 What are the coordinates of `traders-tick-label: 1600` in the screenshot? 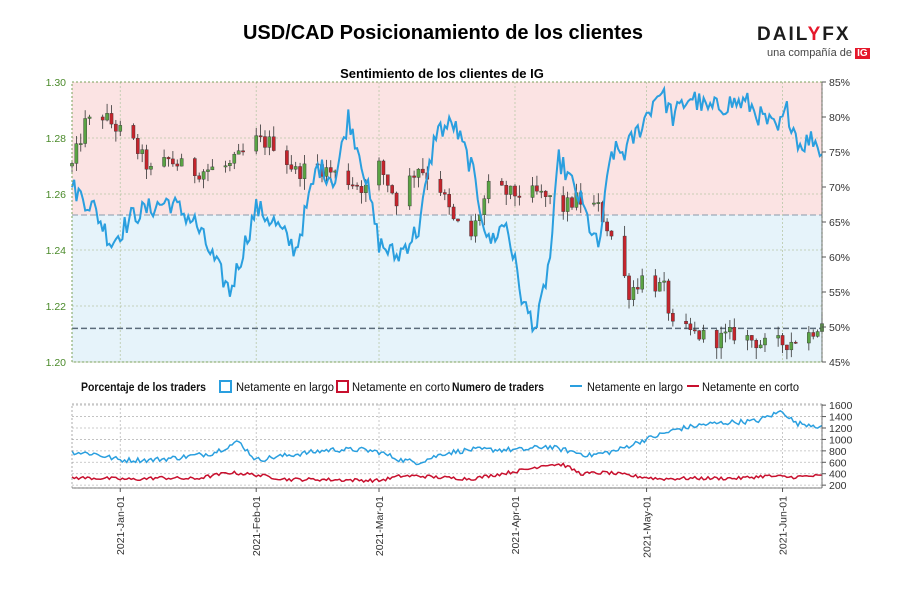 It's located at (841, 406).